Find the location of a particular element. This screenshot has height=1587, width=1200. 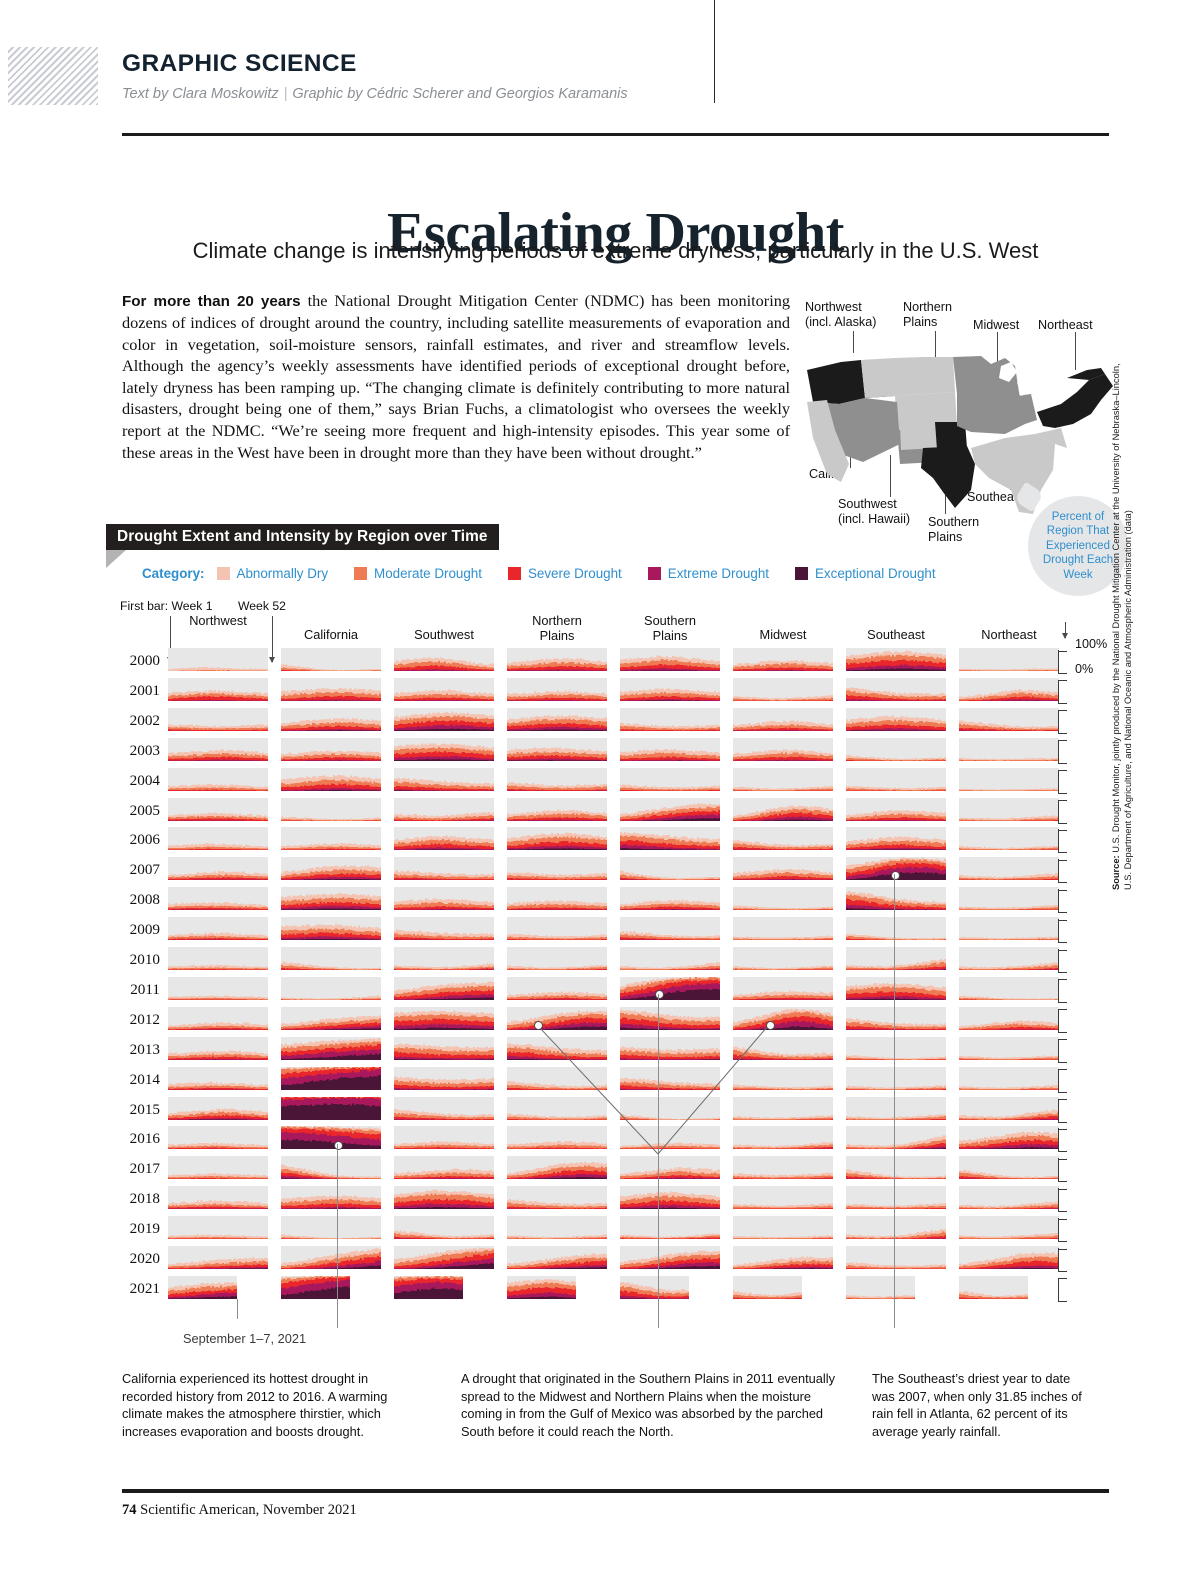

panel-southern-plains-2010 is located at coordinates (670, 958).